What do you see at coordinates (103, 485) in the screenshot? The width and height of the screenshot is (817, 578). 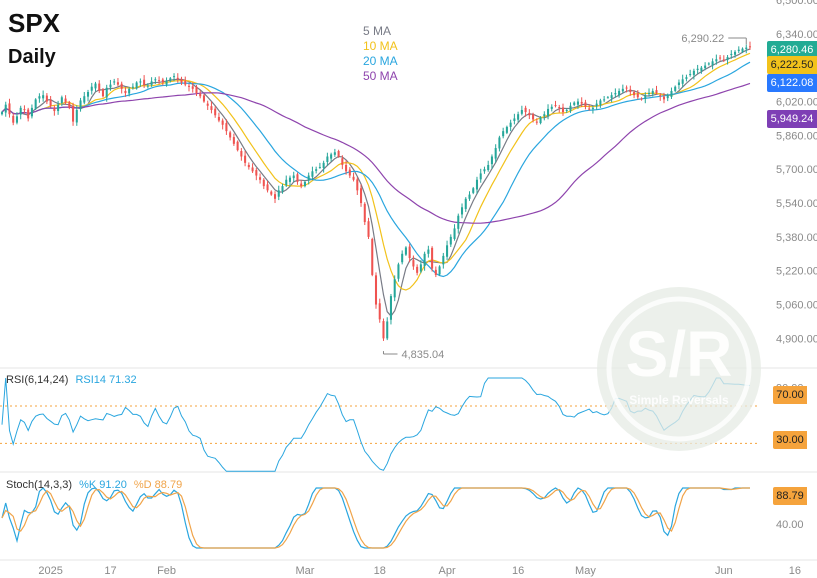 I see `stoch-k-value: %K 91.20` at bounding box center [103, 485].